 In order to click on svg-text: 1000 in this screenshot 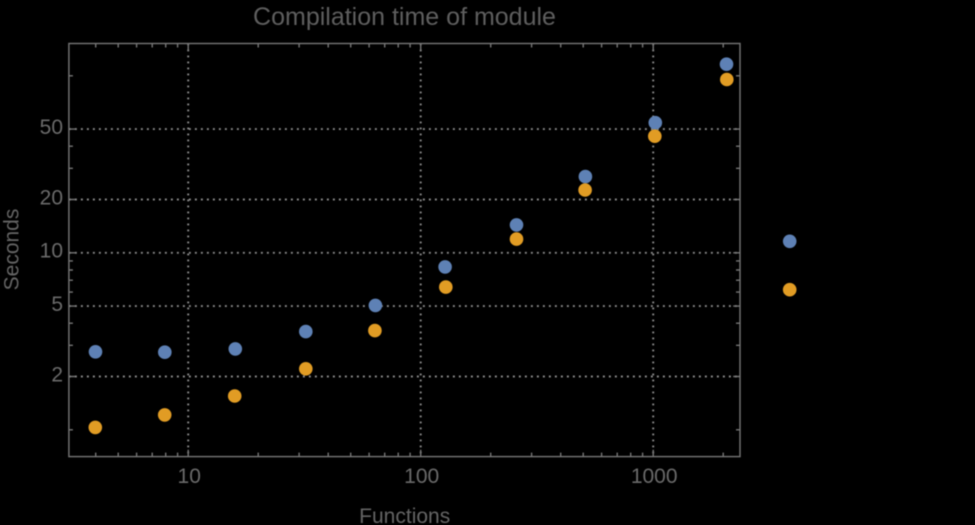, I will do `click(654, 476)`.